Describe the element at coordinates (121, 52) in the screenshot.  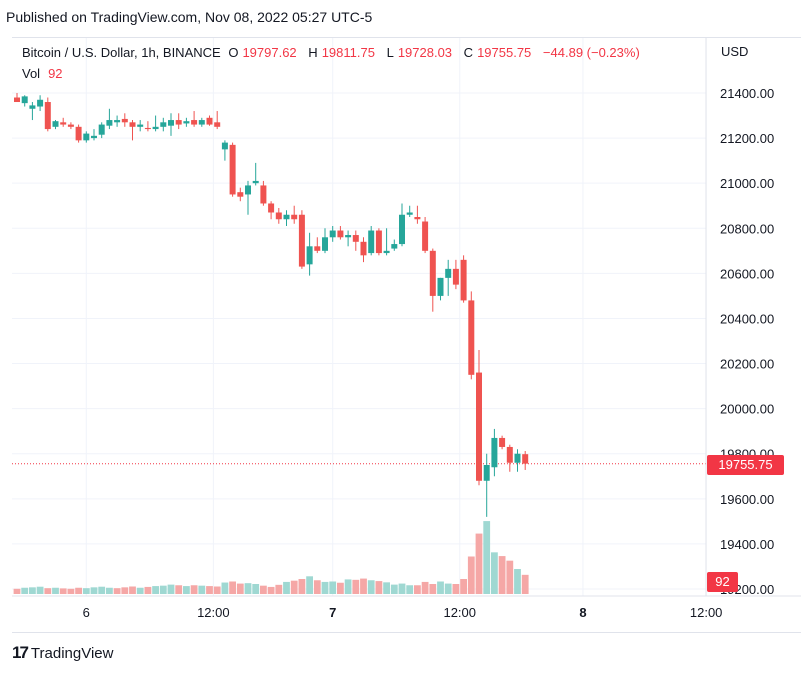
I see `symbol-label: Bitcoin / U.S. Dollar, 1h, BINANCE` at that location.